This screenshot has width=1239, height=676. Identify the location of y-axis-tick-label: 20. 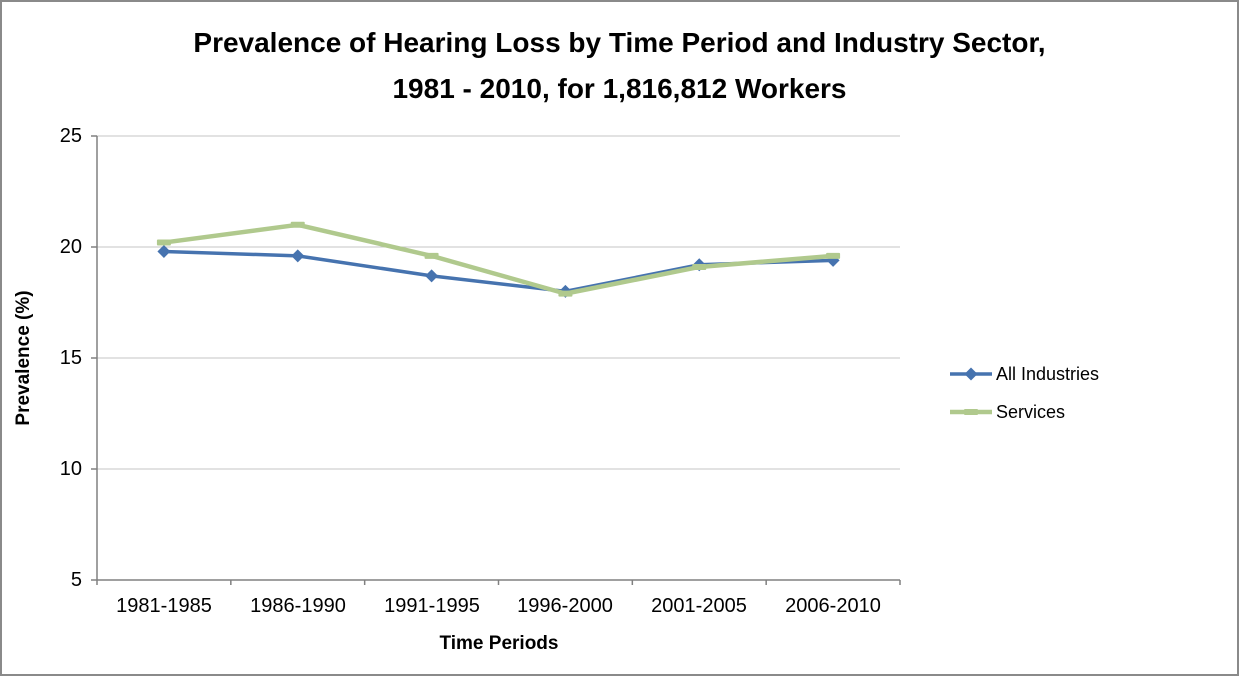
(70, 247).